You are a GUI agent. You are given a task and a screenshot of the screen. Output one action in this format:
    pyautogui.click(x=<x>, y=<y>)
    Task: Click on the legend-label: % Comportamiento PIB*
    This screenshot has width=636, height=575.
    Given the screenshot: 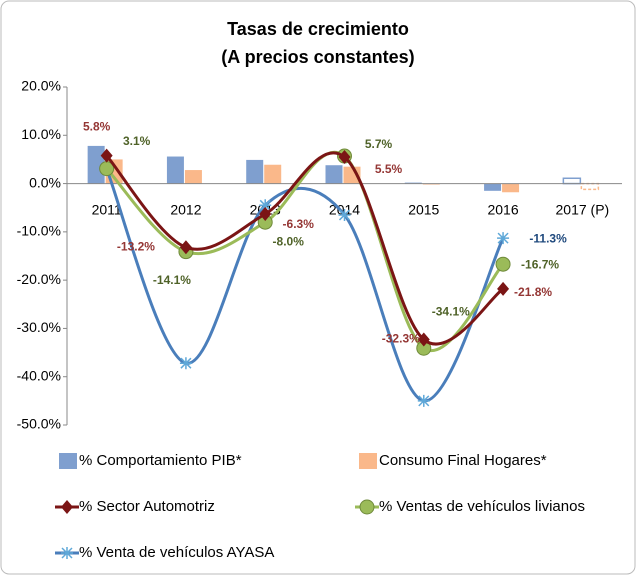 What is the action you would take?
    pyautogui.click(x=160, y=460)
    